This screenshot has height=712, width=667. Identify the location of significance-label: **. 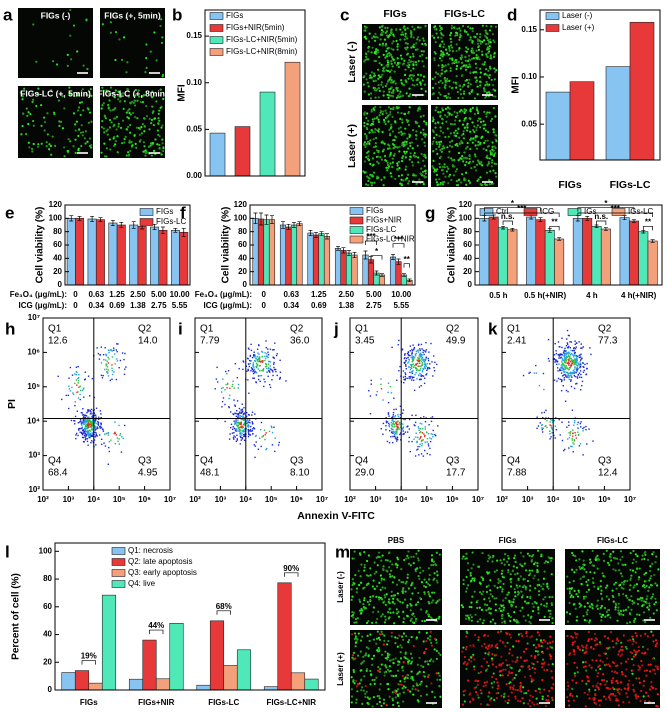
(554, 221).